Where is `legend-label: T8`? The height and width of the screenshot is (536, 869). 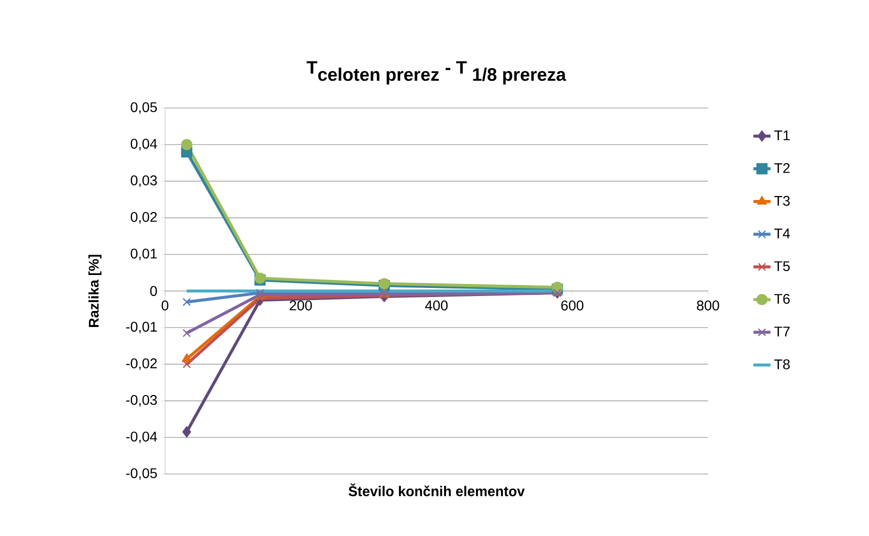
legend-label: T8 is located at coordinates (782, 364).